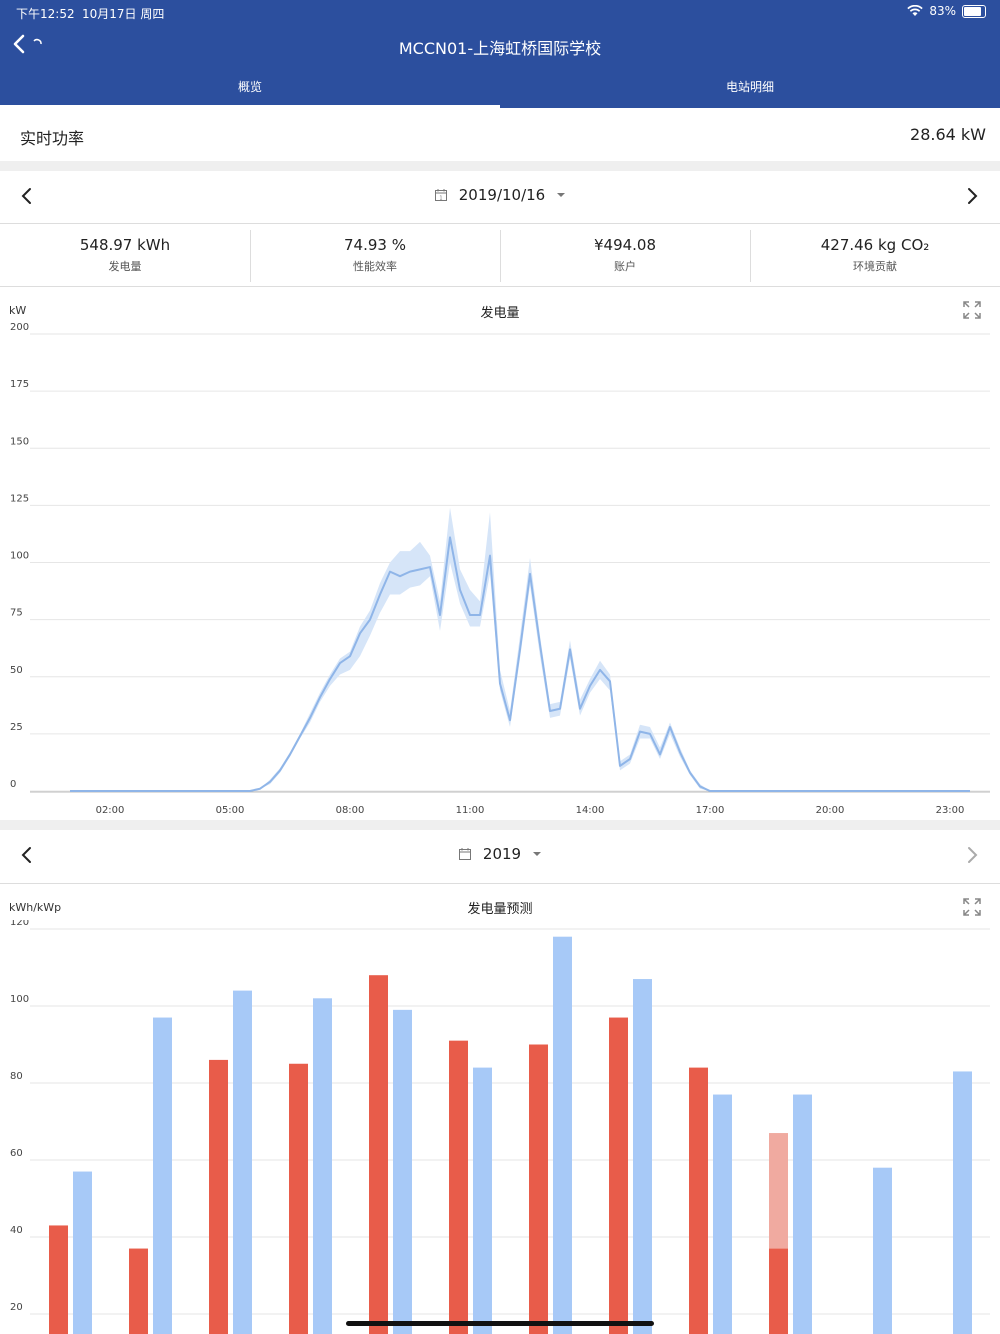 Image resolution: width=1000 pixels, height=1334 pixels. I want to click on y-tick-label: 50, so click(16, 670).